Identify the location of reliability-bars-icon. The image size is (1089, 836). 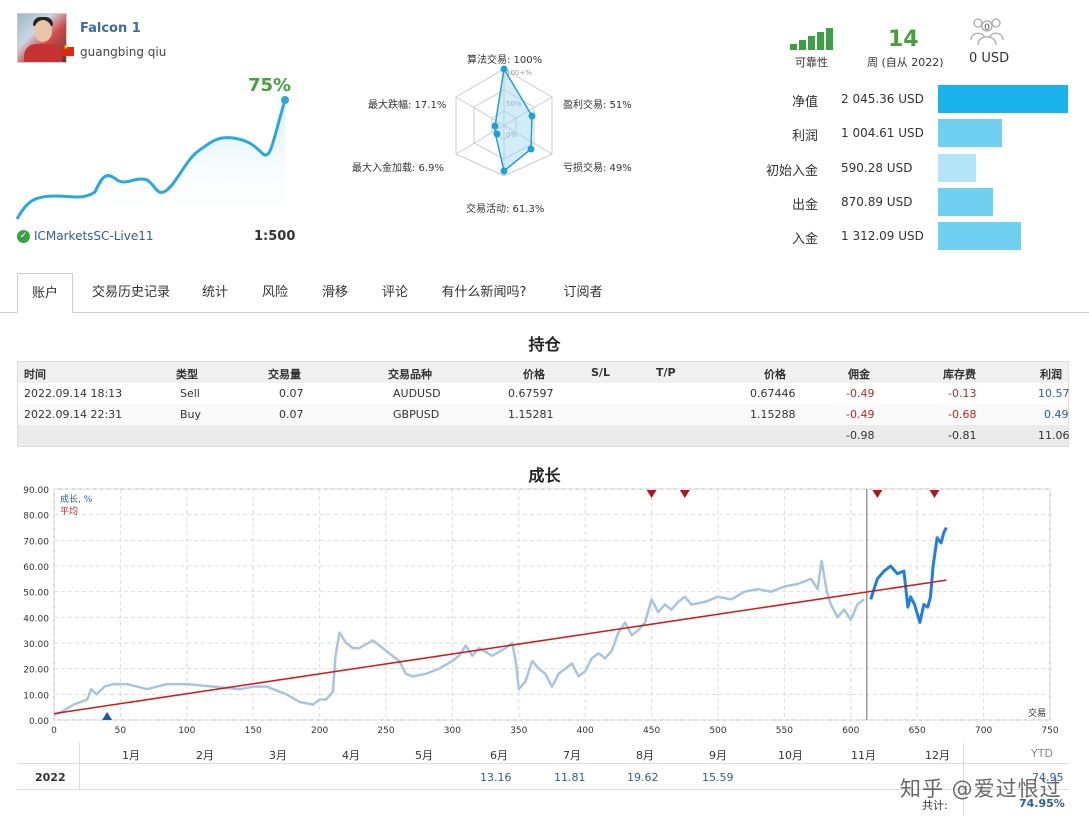
(812, 38).